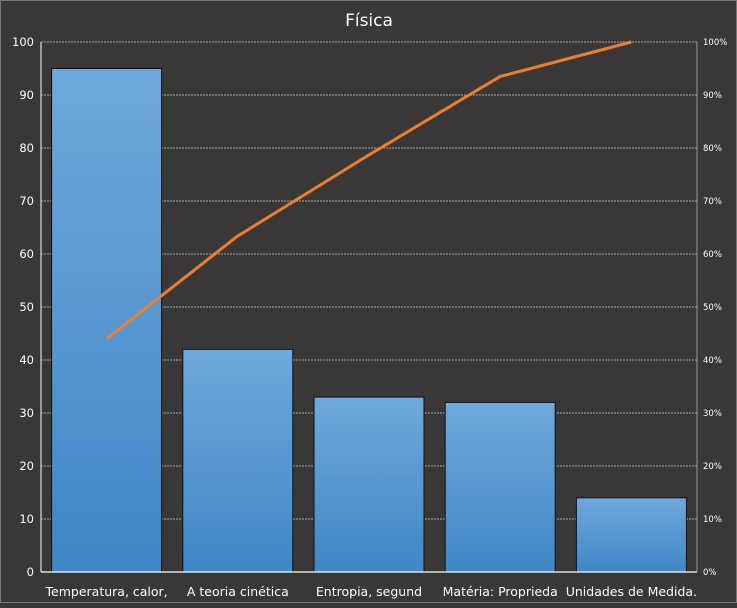 The height and width of the screenshot is (608, 737). Describe the element at coordinates (369, 591) in the screenshot. I see `x-tick-label: Entropia, segund` at that location.